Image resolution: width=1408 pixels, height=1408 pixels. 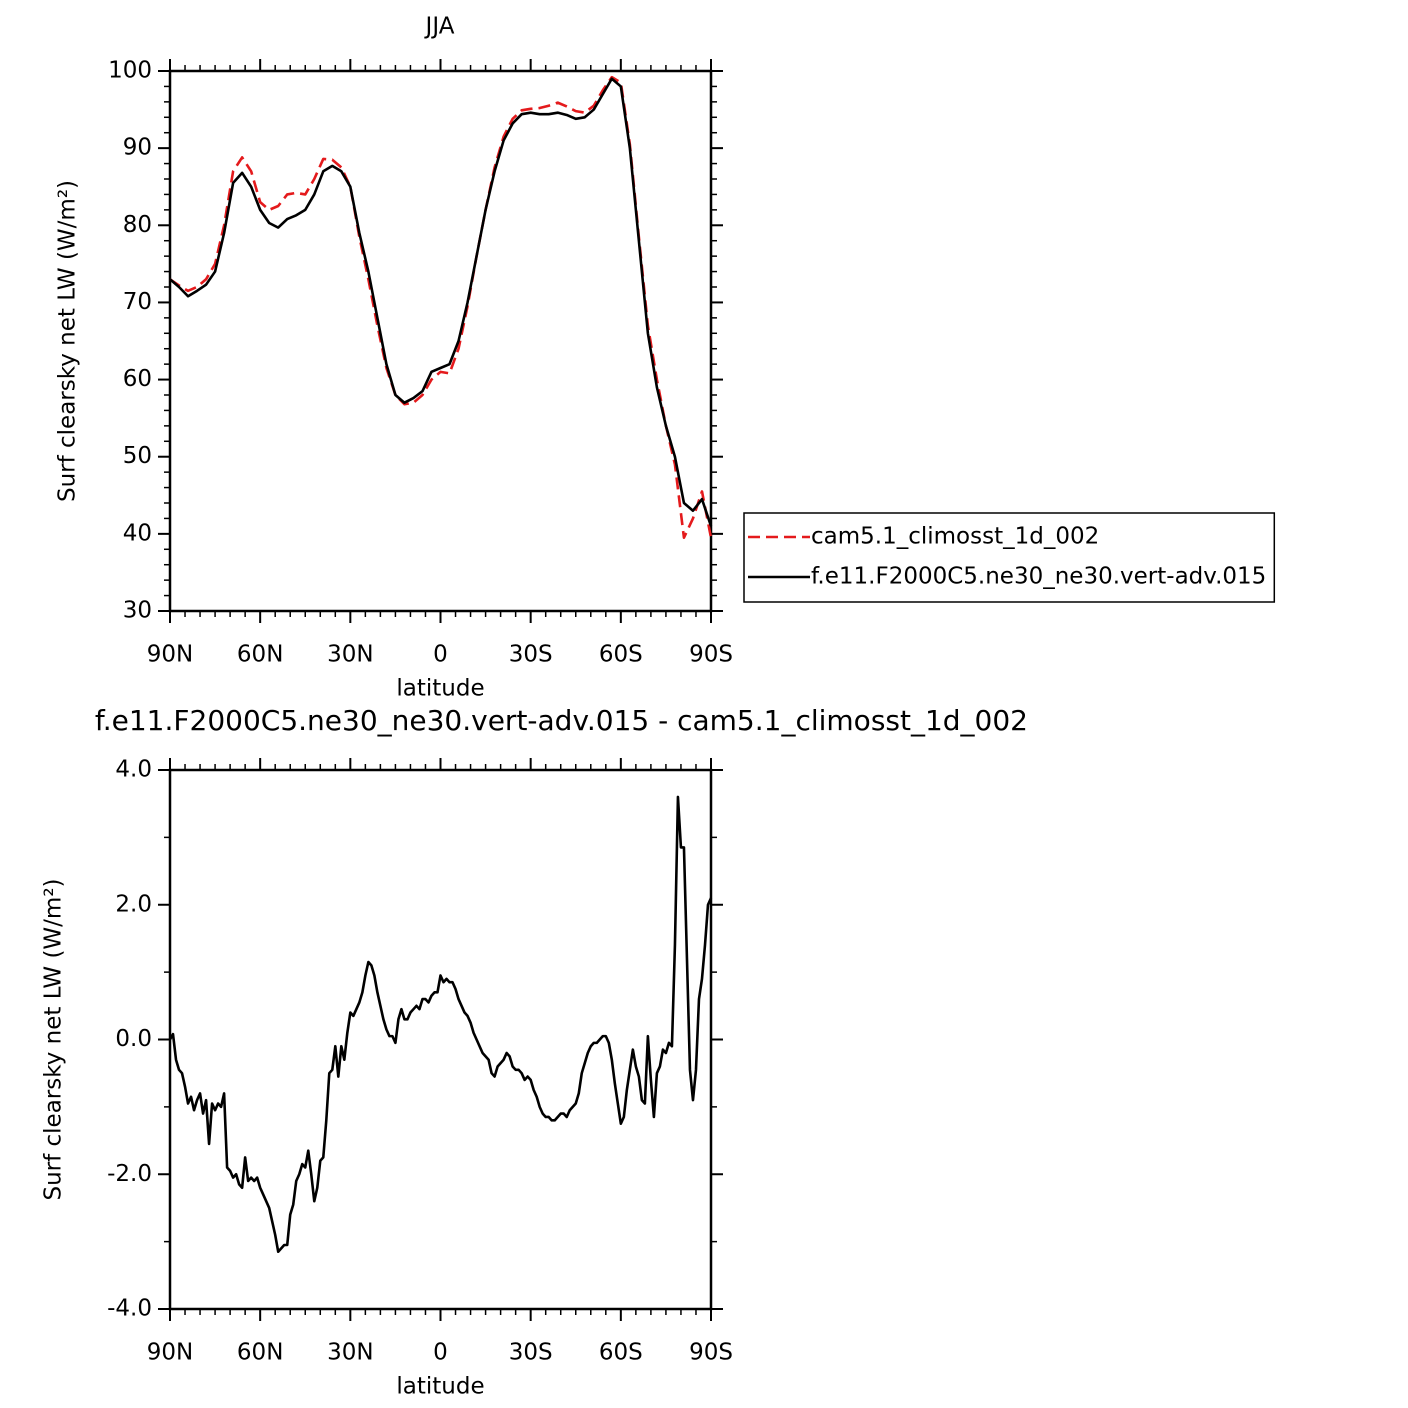 What do you see at coordinates (137, 456) in the screenshot?
I see `y-tick-label: 50` at bounding box center [137, 456].